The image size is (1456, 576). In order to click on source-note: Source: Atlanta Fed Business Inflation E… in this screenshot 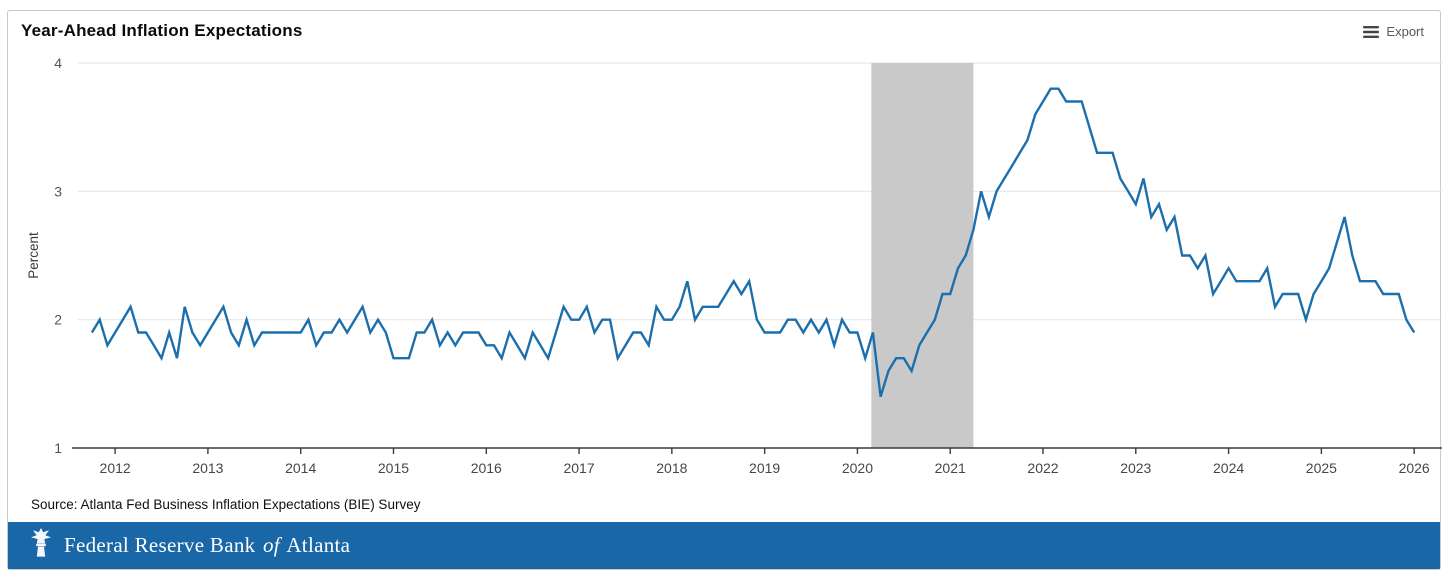, I will do `click(226, 504)`.